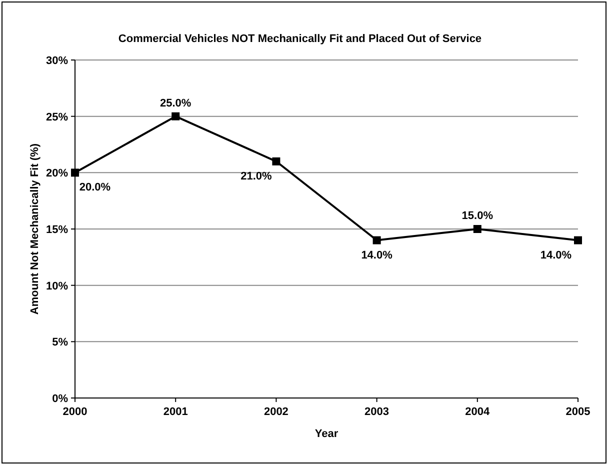 This screenshot has height=467, width=608. I want to click on y-tick-label: 10%, so click(57, 286).